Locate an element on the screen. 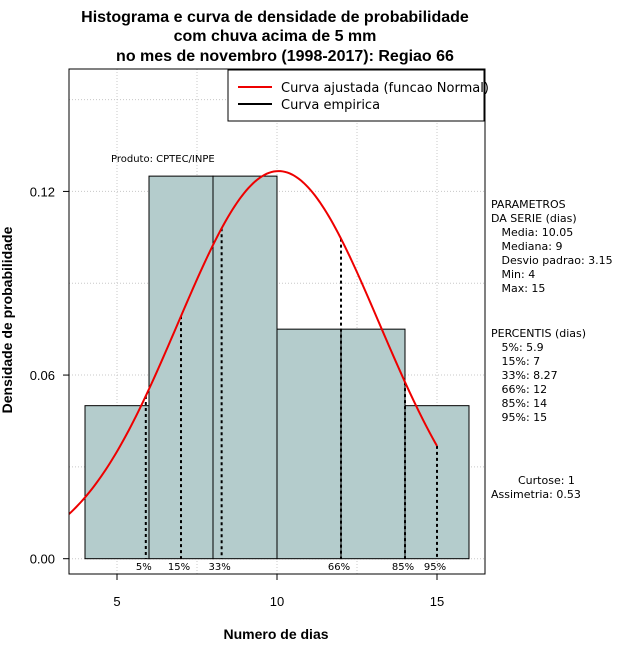 This screenshot has height=660, width=640. chart-title-line-2: com chuva acima de 5 mm is located at coordinates (275, 36).